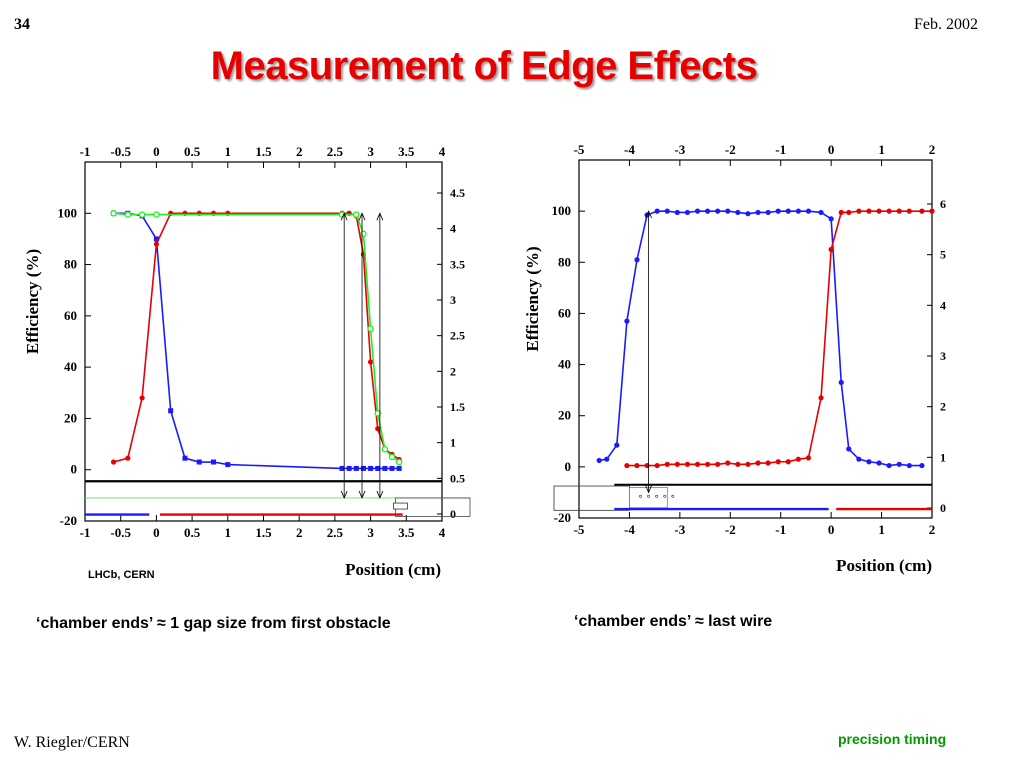 The height and width of the screenshot is (768, 1024). Describe the element at coordinates (120, 151) in the screenshot. I see `x-tick-label-top: -0.5` at that location.